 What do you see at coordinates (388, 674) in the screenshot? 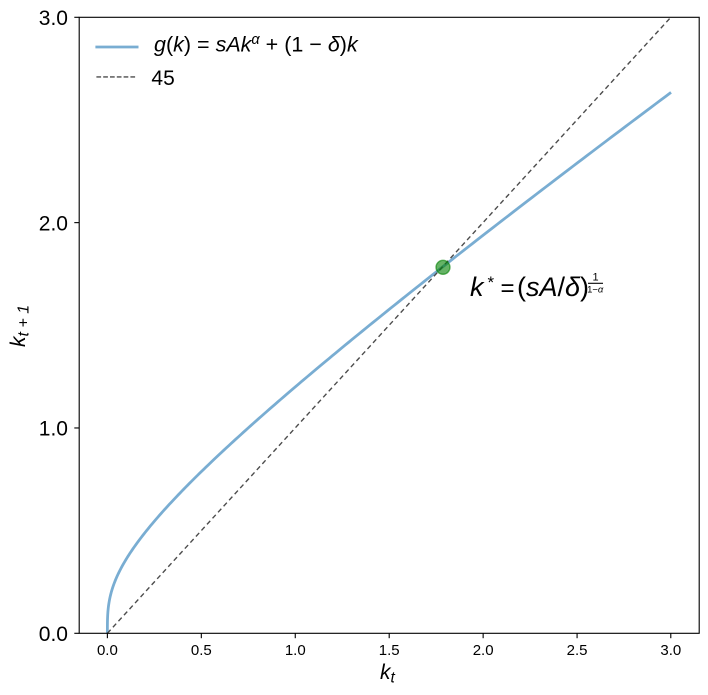
I see `svg-text: kt` at bounding box center [388, 674].